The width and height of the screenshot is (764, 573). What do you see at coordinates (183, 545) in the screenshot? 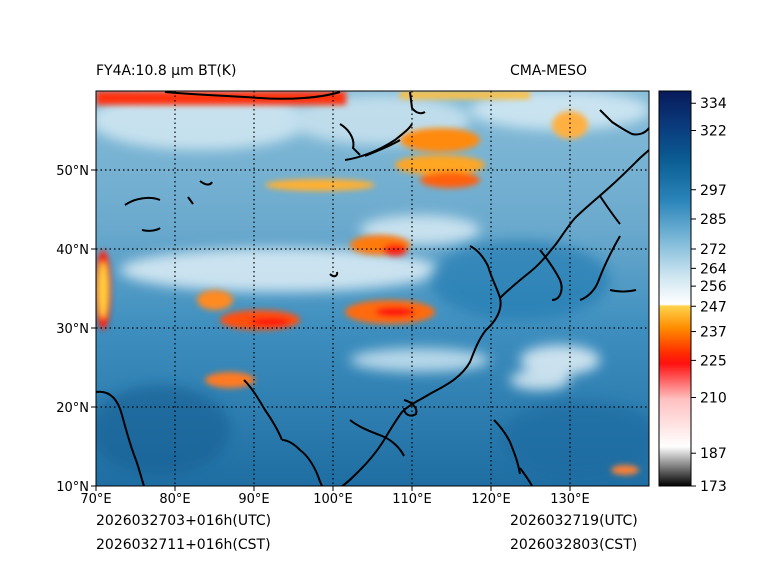
I see `init-time-cst: 2026032711+016h(CST)` at bounding box center [183, 545].